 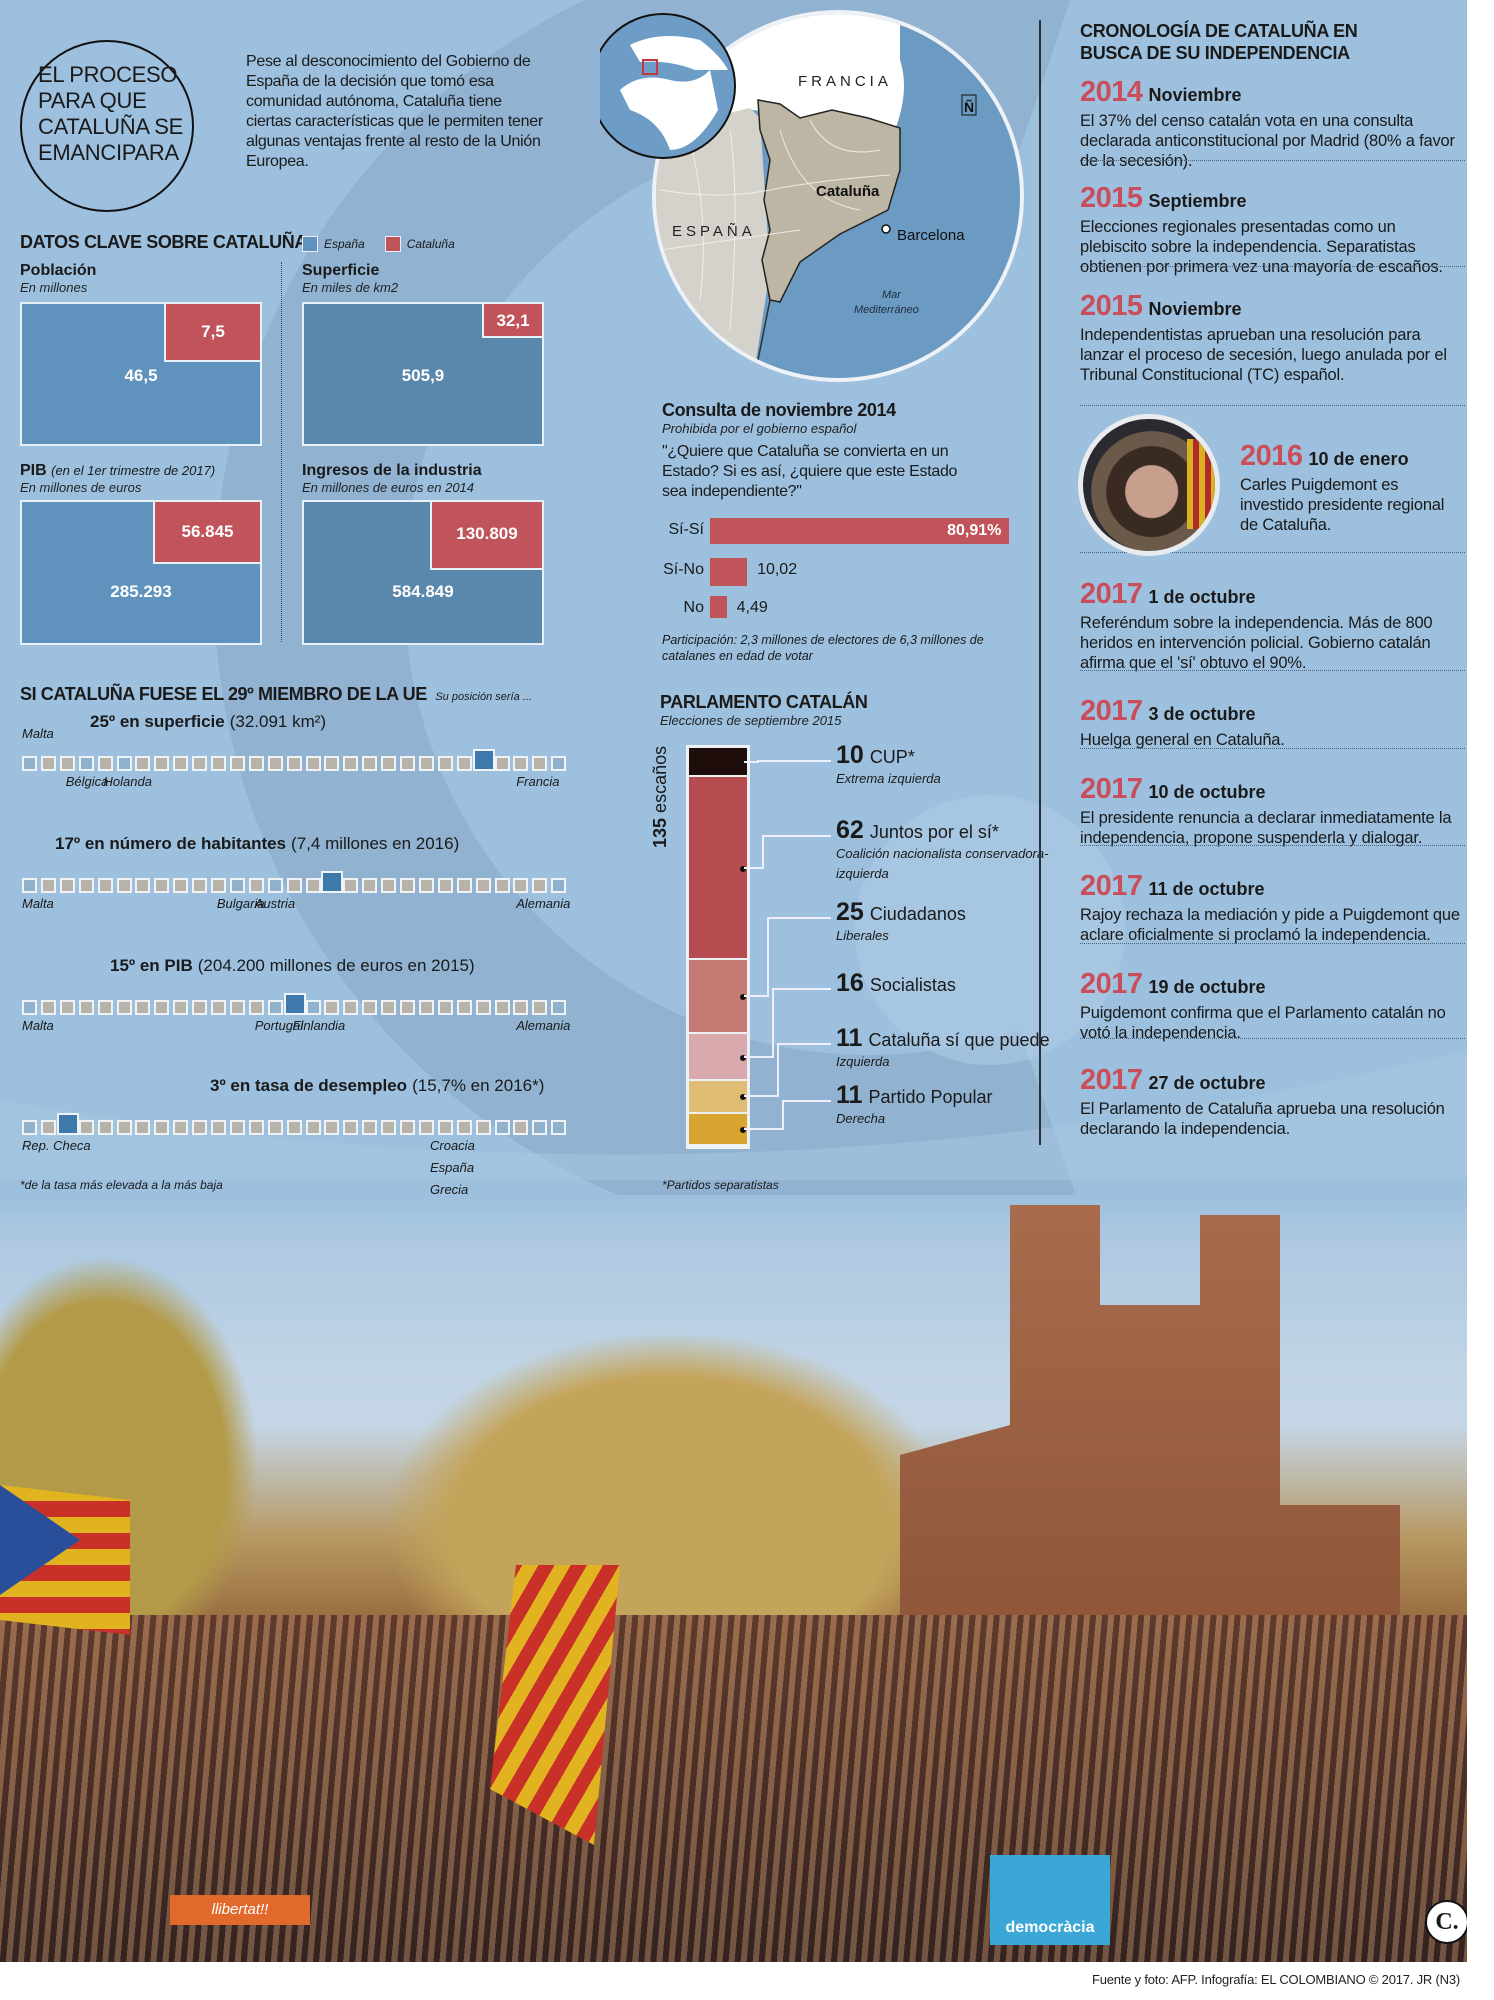 I want to click on seats-unit: escaños, so click(x=660, y=779).